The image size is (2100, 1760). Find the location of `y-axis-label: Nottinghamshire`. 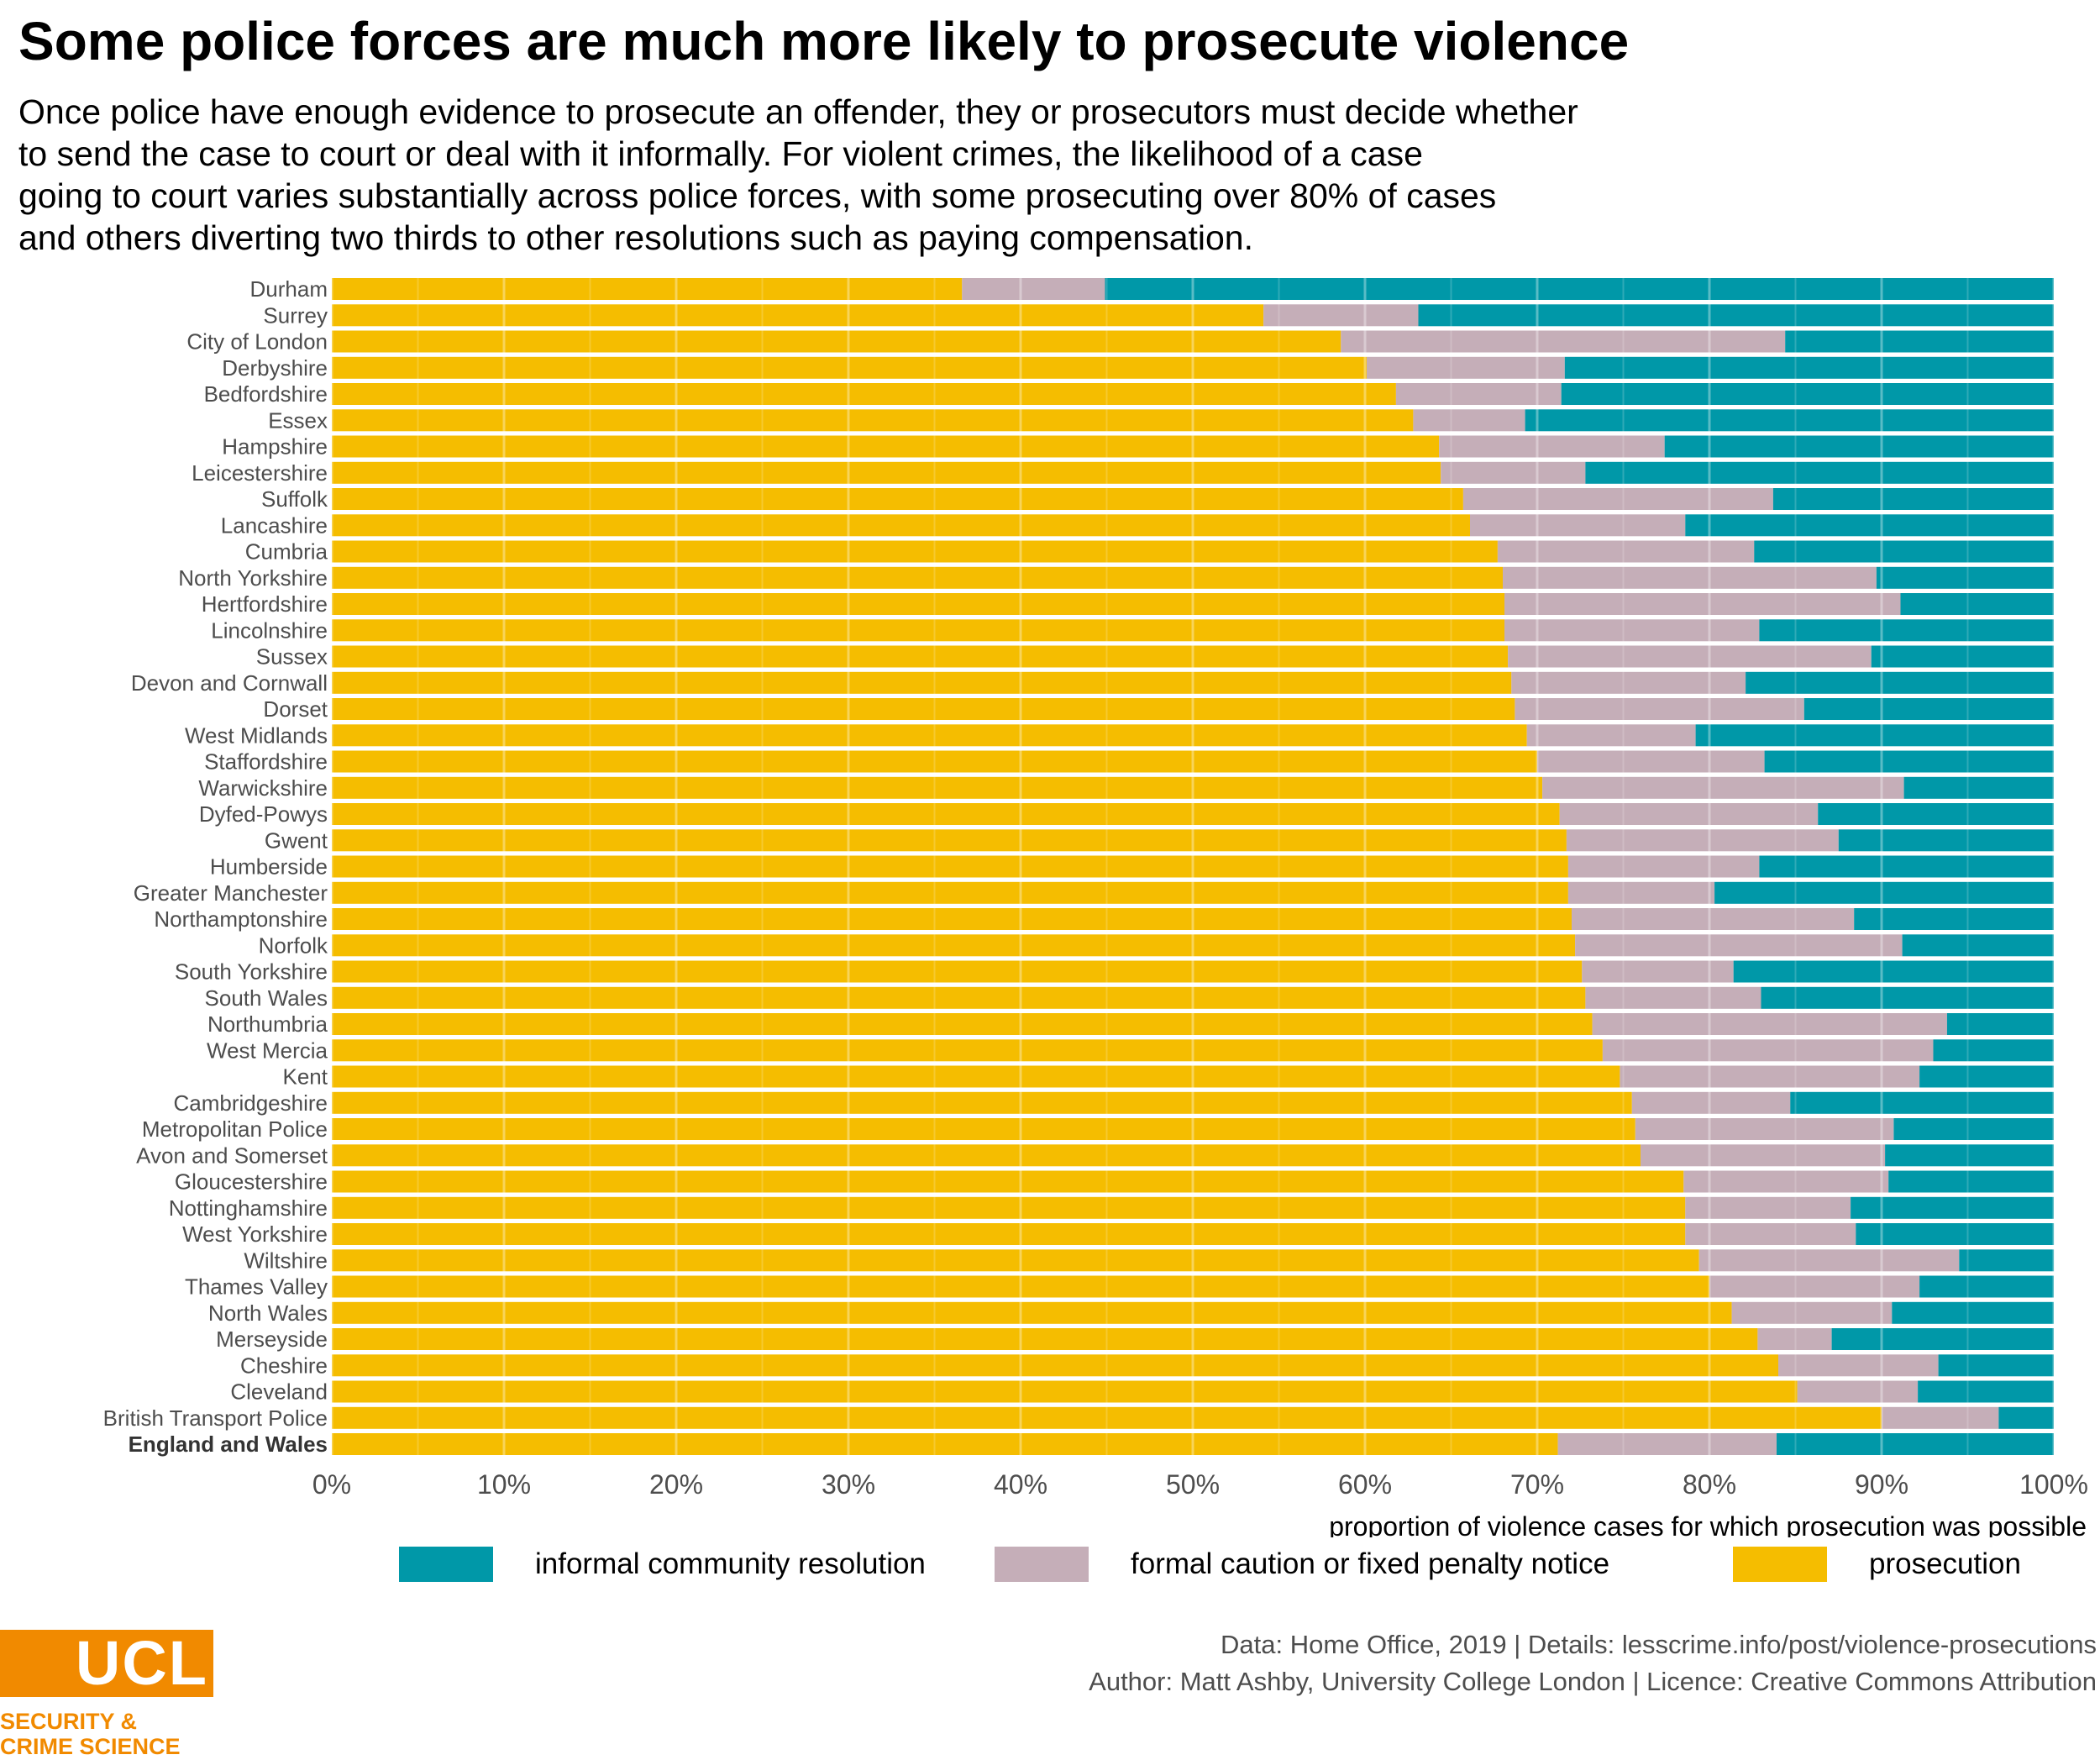

y-axis-label: Nottinghamshire is located at coordinates (248, 1208).